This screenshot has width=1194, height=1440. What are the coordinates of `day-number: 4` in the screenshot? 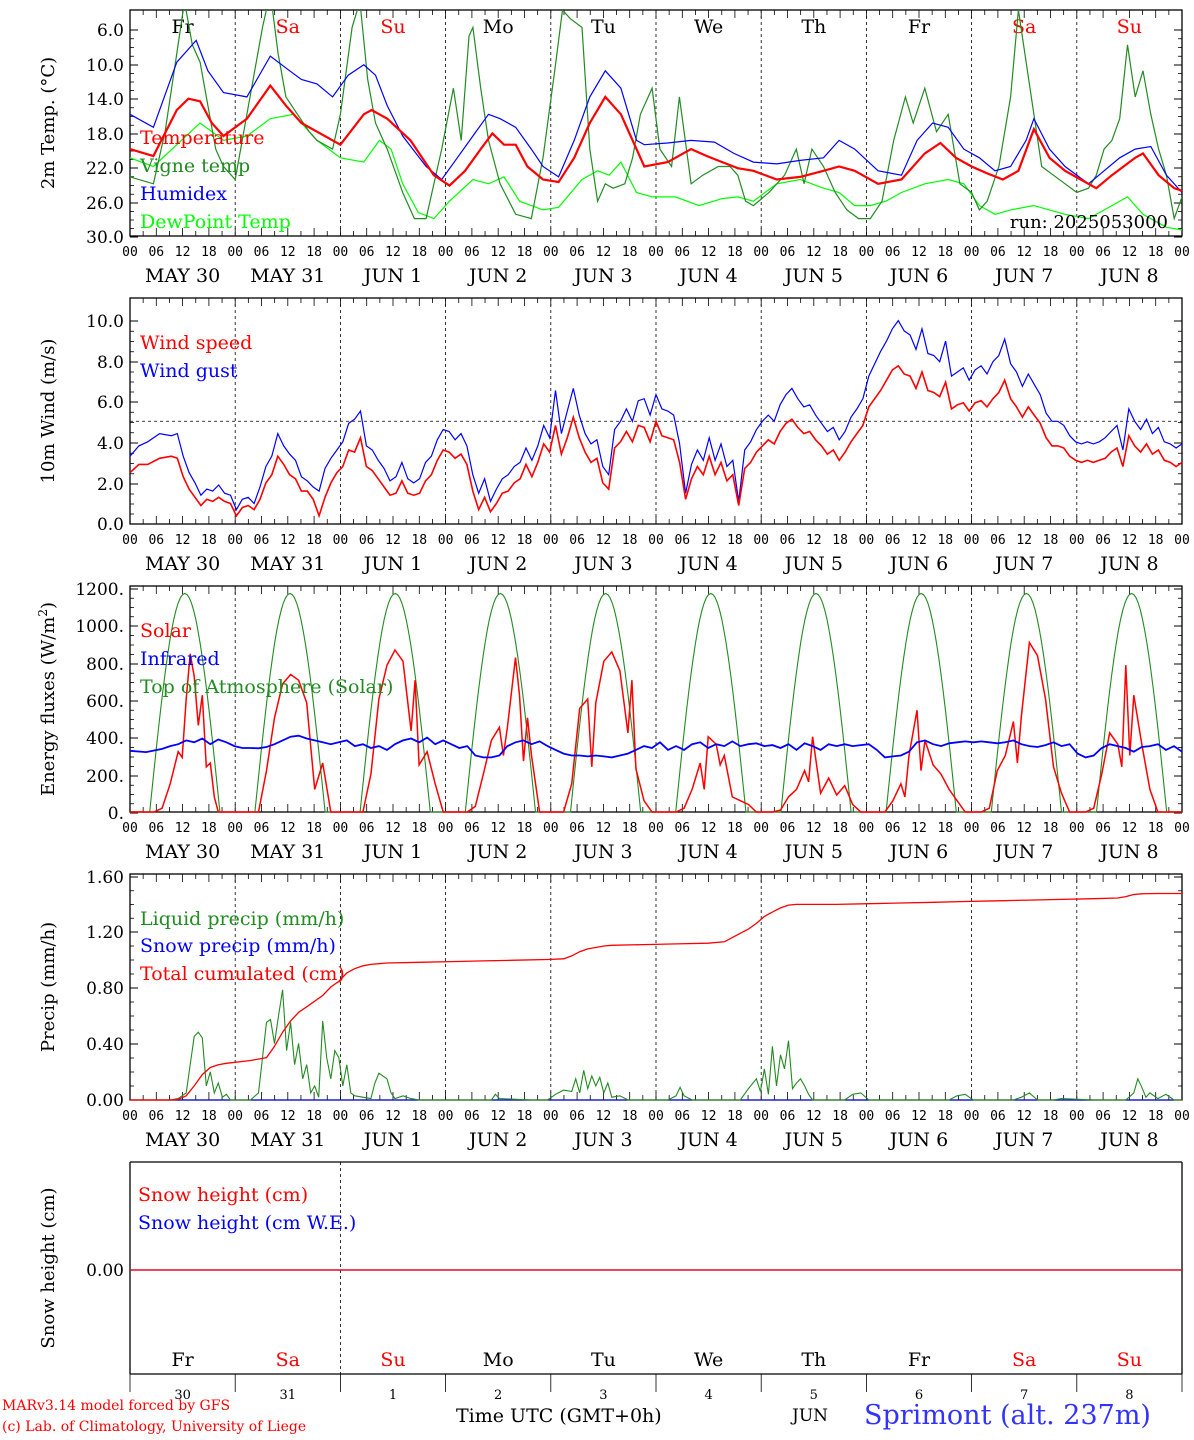 It's located at (708, 1395).